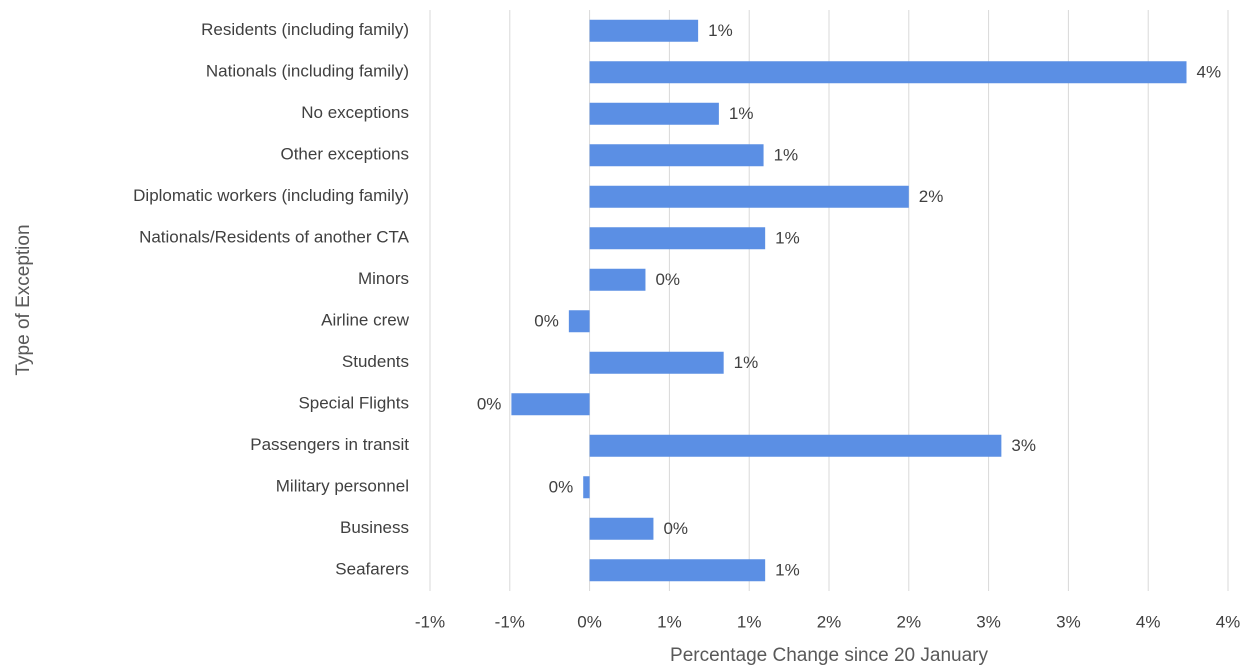 Image resolution: width=1244 pixels, height=669 pixels. Describe the element at coordinates (329, 444) in the screenshot. I see `y-tick-label: Passengers in transit` at that location.